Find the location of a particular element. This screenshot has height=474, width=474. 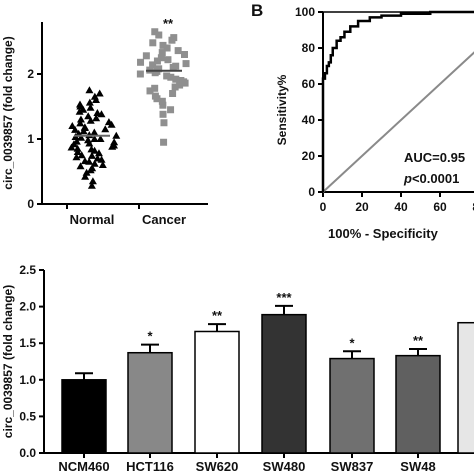

panel-label-b: B is located at coordinates (257, 10).